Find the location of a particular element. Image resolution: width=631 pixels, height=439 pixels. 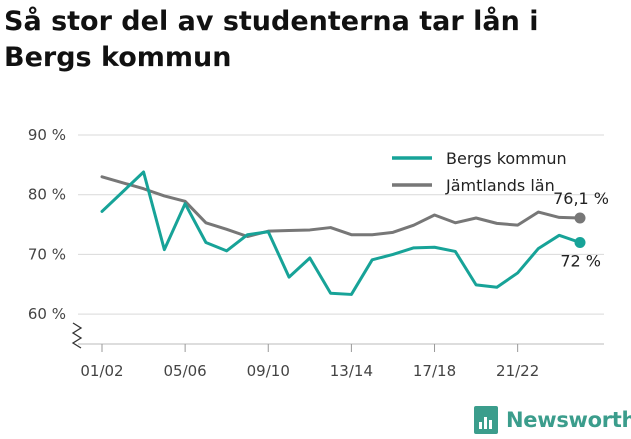

y-tick-label: 70 % is located at coordinates (47, 254).